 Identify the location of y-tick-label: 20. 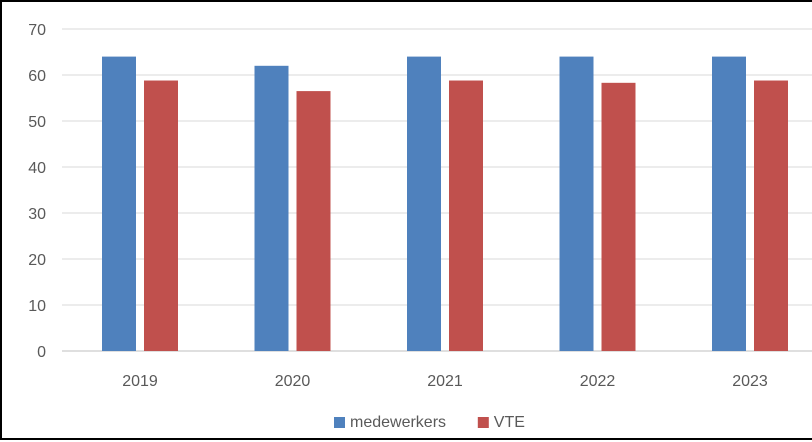
(37, 260).